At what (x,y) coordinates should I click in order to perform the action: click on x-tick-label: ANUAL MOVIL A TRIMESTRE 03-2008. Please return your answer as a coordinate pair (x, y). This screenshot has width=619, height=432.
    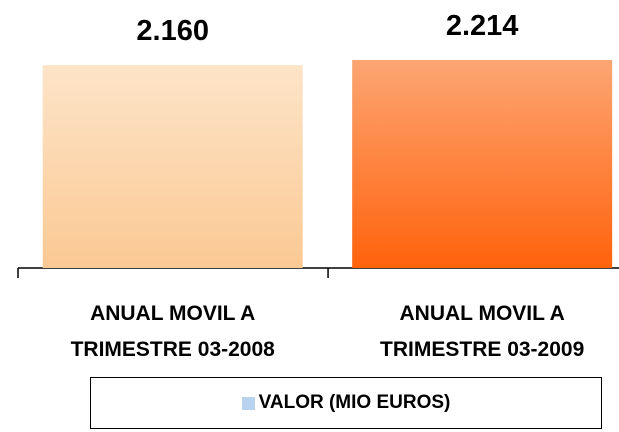
    Looking at the image, I should click on (172, 331).